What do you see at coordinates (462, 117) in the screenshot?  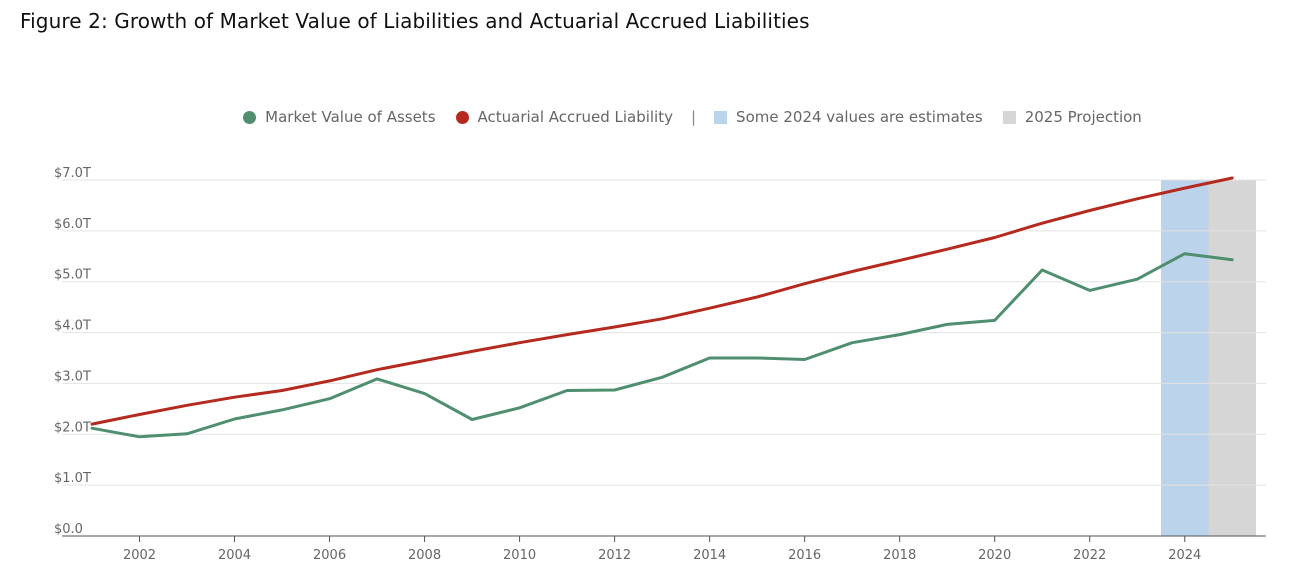 I see `legend-swatch-liability` at bounding box center [462, 117].